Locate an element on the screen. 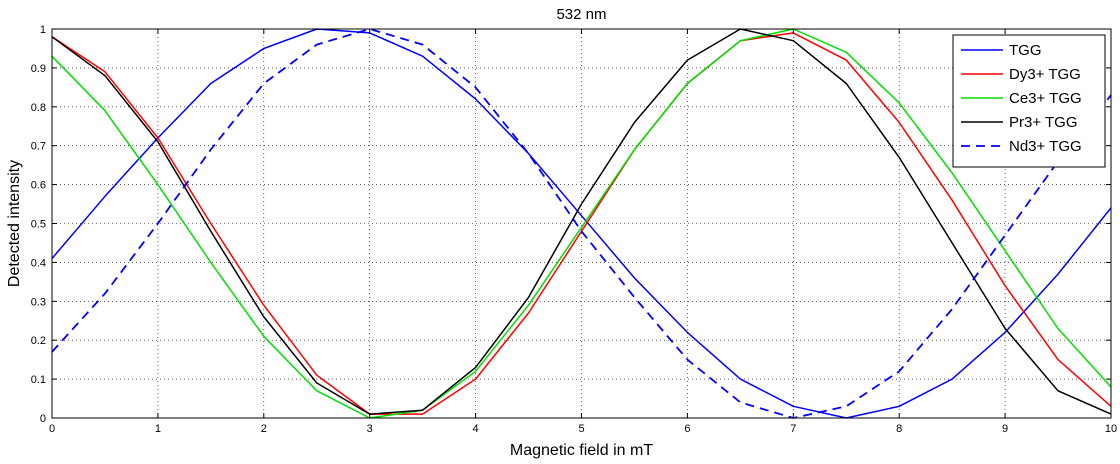  y-tick-label: 0.1 is located at coordinates (38, 380).